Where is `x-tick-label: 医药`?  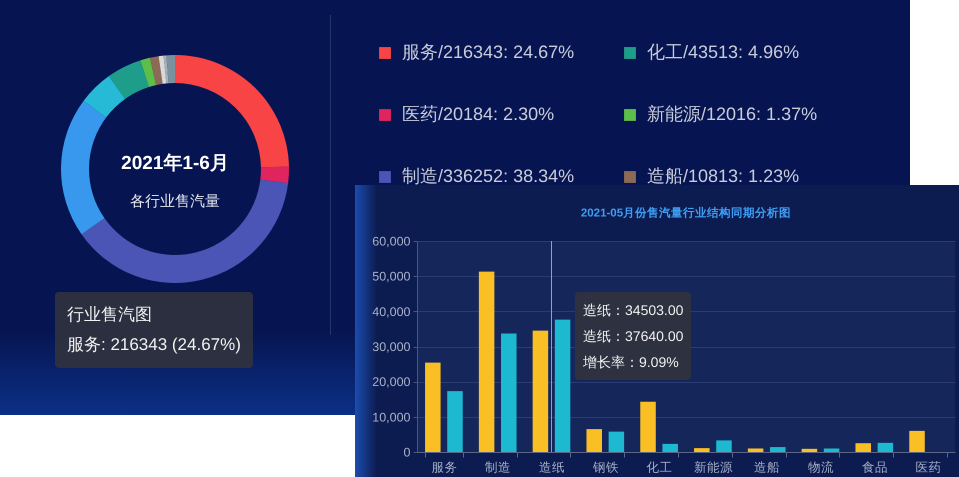
x-tick-label: 医药 is located at coordinates (929, 467).